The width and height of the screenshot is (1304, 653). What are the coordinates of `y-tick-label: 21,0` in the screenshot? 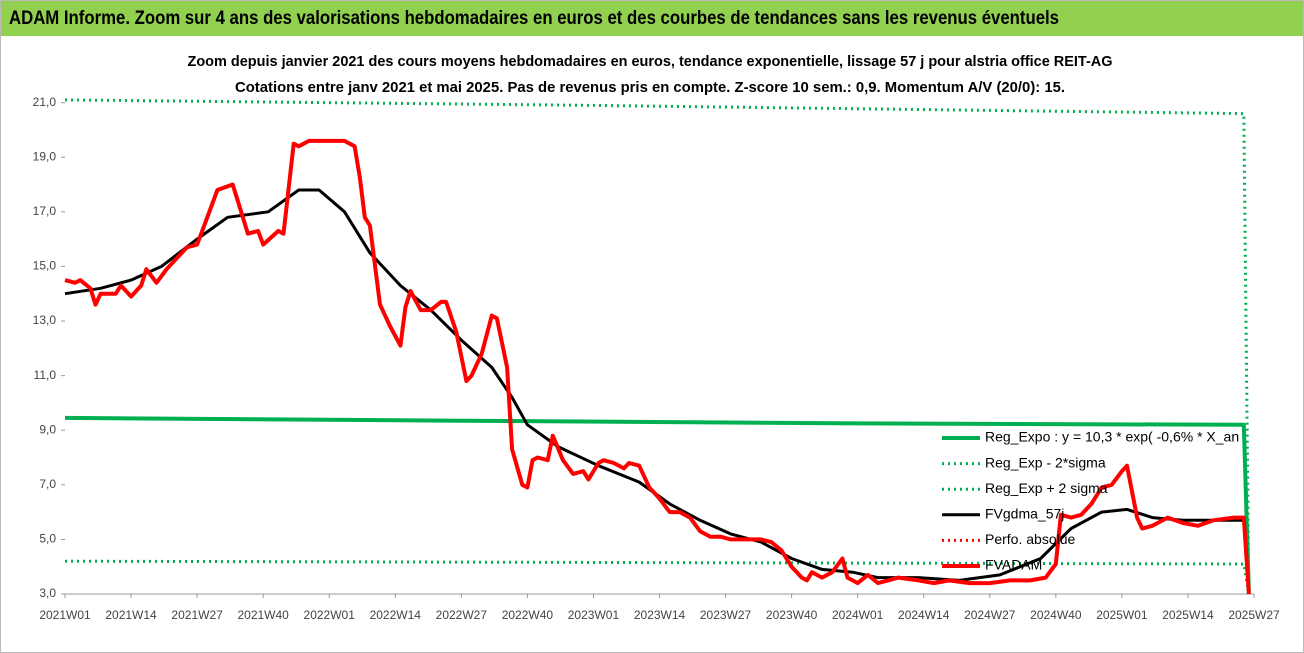 It's located at (45, 102).